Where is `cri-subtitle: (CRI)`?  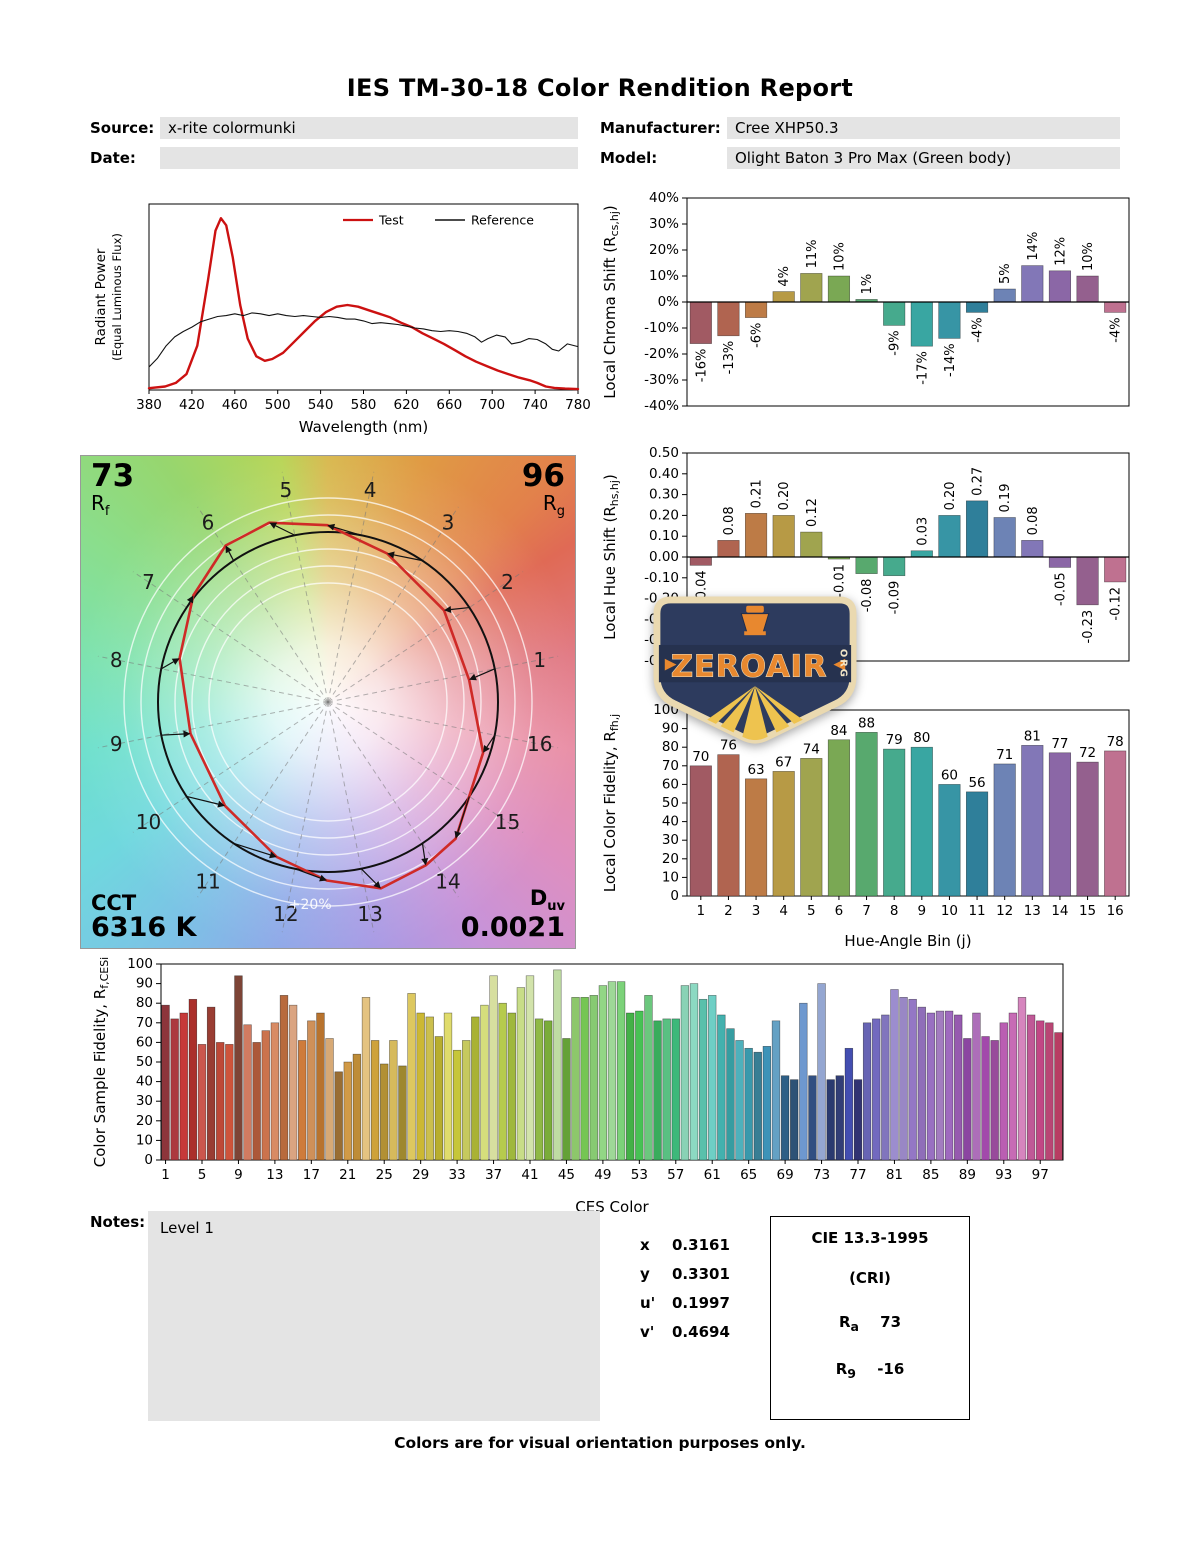
cri-subtitle: (CRI) is located at coordinates (870, 1278).